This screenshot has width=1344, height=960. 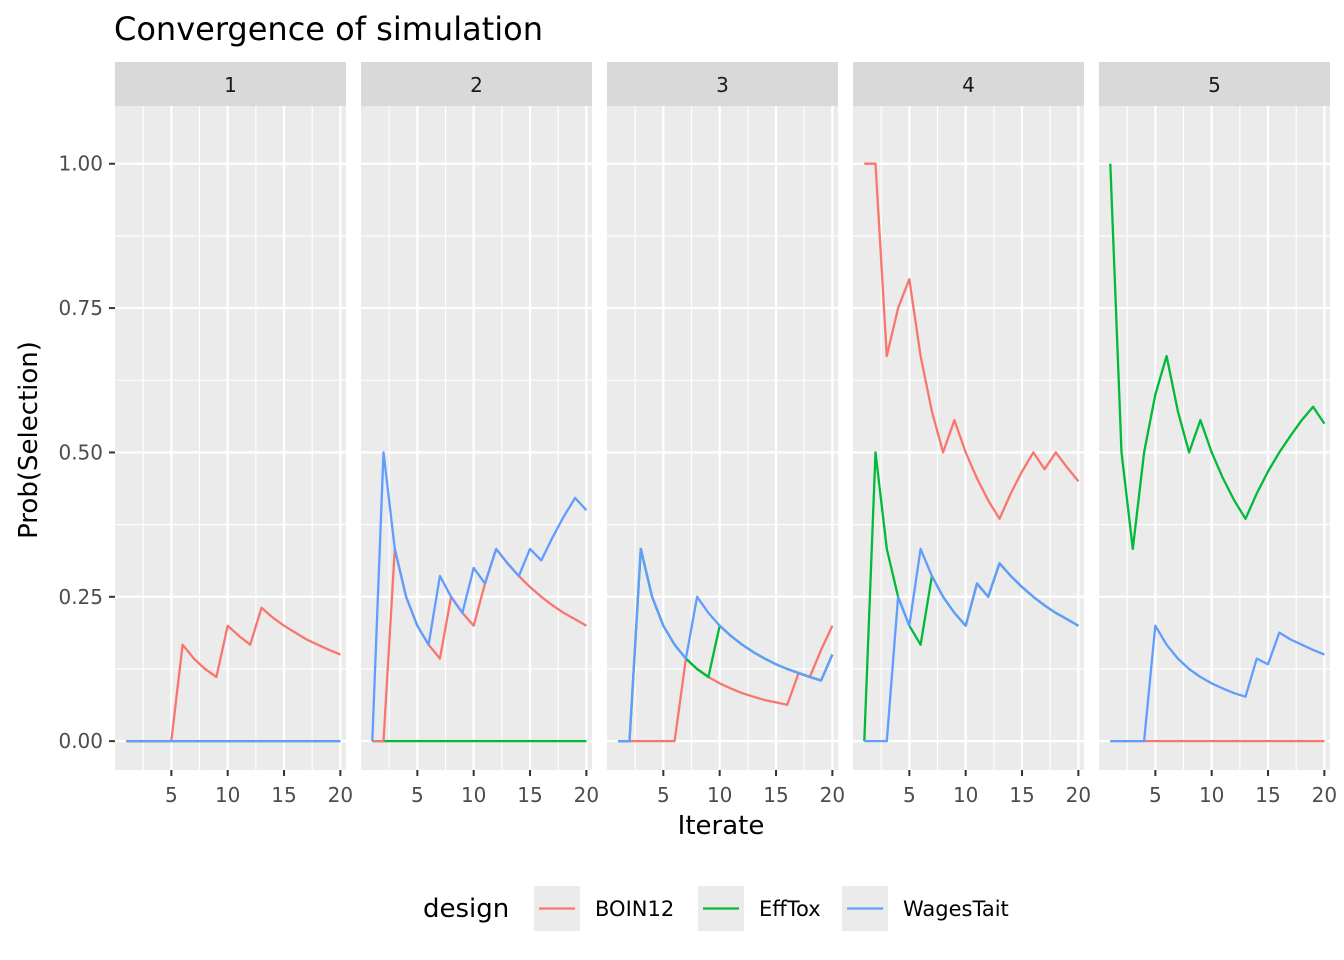 I want to click on legend-item-boin12: BOIN12, so click(x=604, y=908).